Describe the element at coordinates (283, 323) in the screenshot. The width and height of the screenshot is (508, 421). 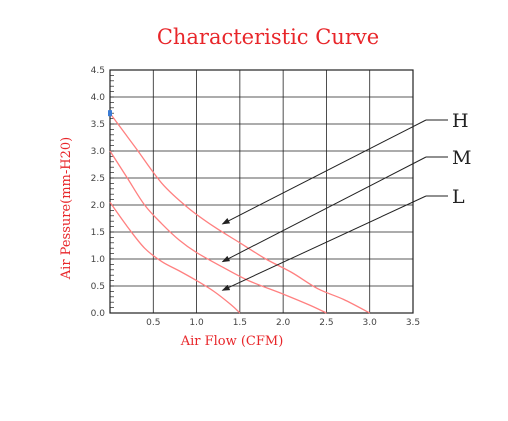
I see `x-tick-label: 2.0` at that location.